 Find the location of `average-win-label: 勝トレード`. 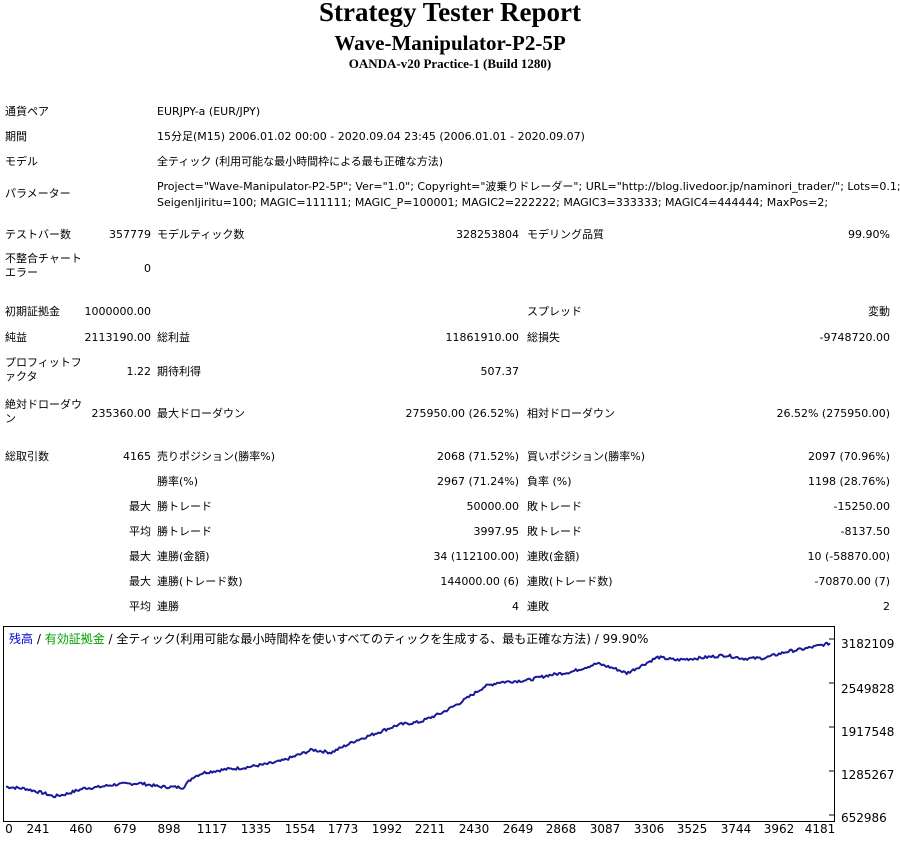

average-win-label: 勝トレード is located at coordinates (184, 531).